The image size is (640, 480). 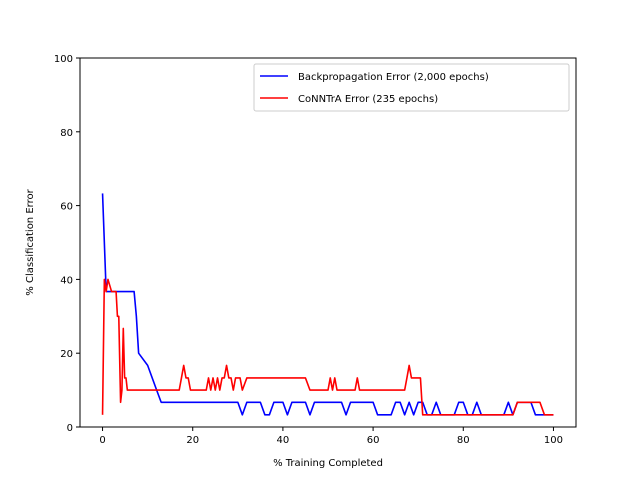 What do you see at coordinates (66, 354) in the screenshot?
I see `y-tick-label: 20` at bounding box center [66, 354].